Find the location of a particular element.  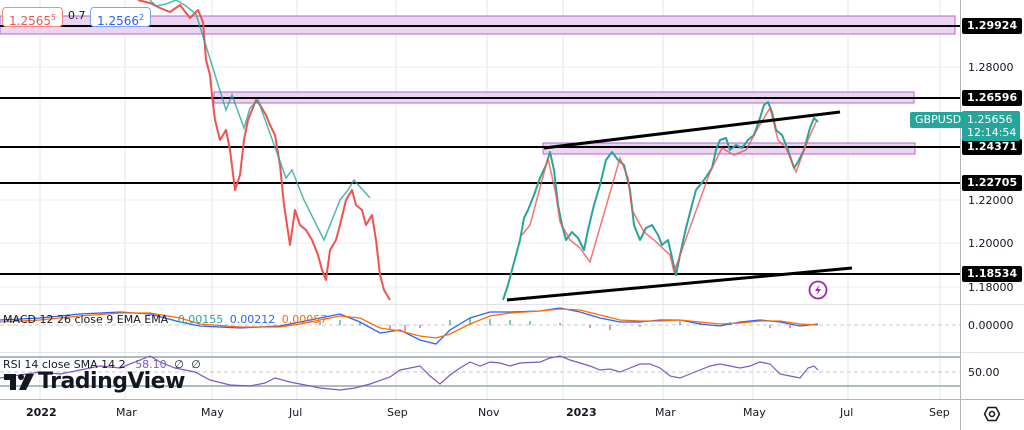

price-tick: 1.20000 is located at coordinates (991, 243).